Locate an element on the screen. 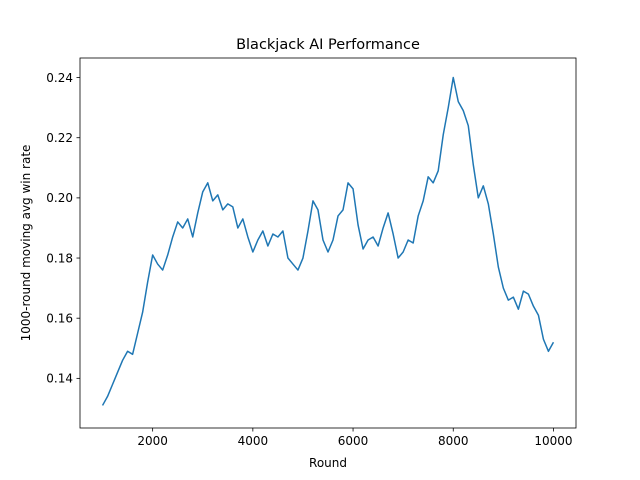 The width and height of the screenshot is (640, 480). y-tick-label: 0.18 is located at coordinates (59, 258).